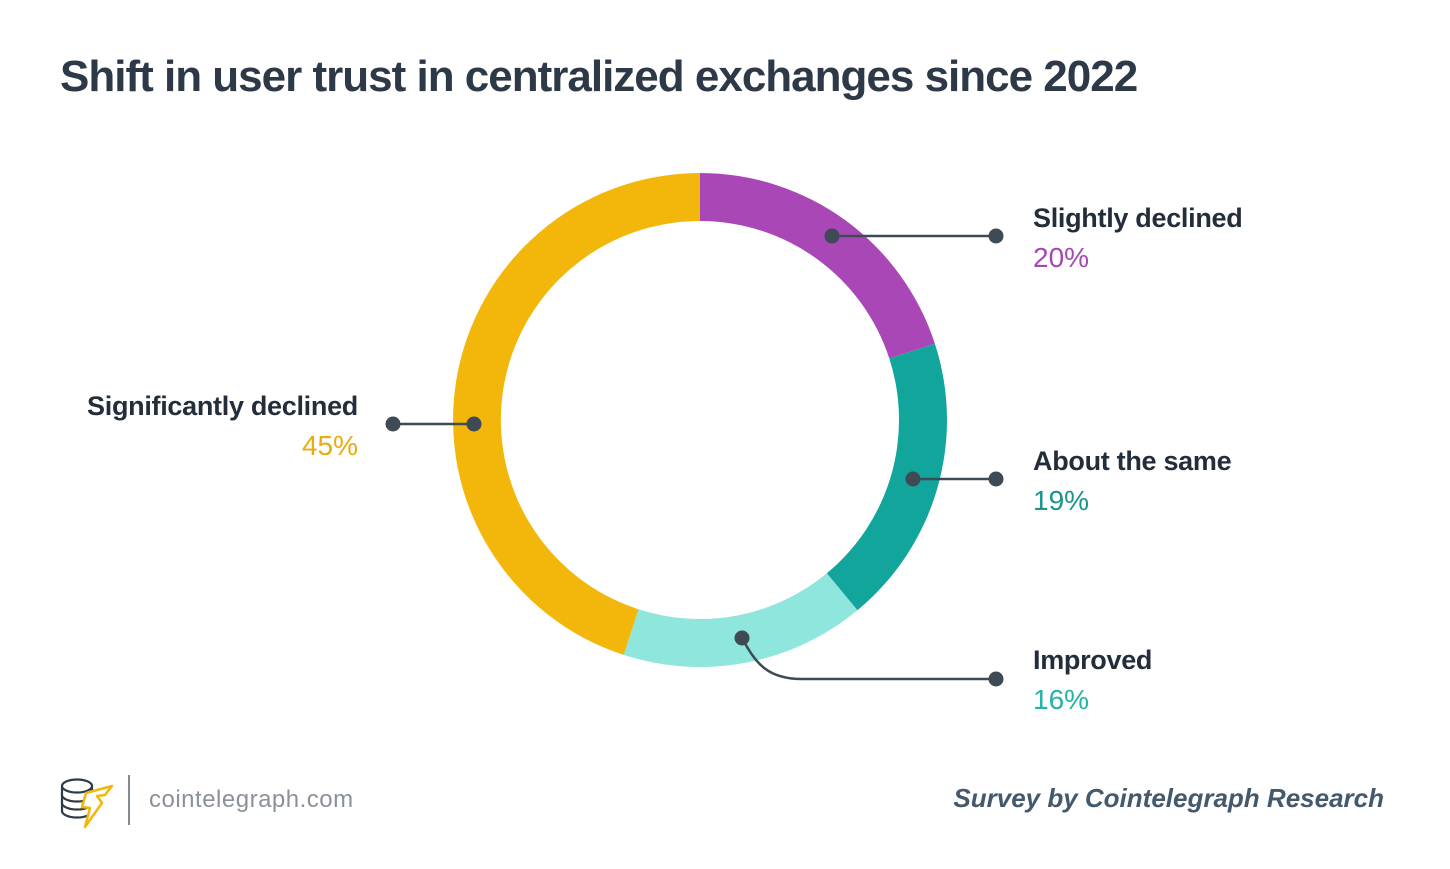 The width and height of the screenshot is (1450, 869). Describe the element at coordinates (1138, 238) in the screenshot. I see `label-slightly-declined: Slightly declined 20%` at that location.